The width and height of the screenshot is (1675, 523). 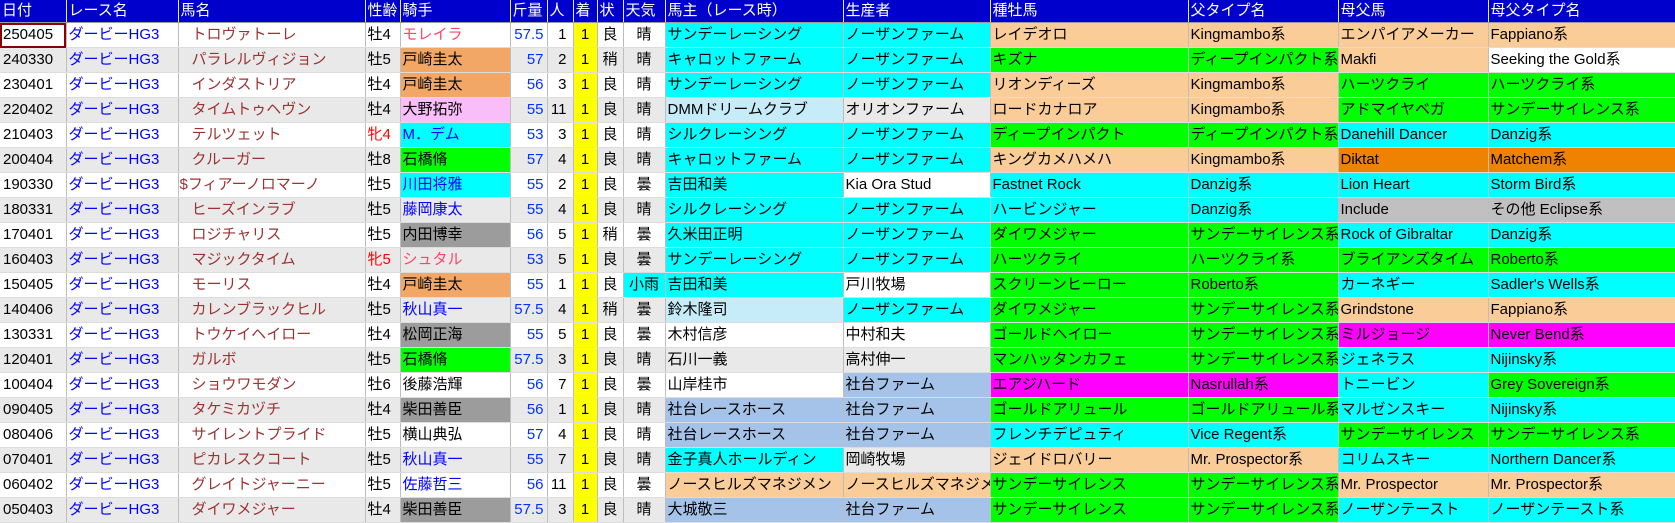 I want to click on damsire-type-cell: Matchem系, so click(x=1581, y=160).